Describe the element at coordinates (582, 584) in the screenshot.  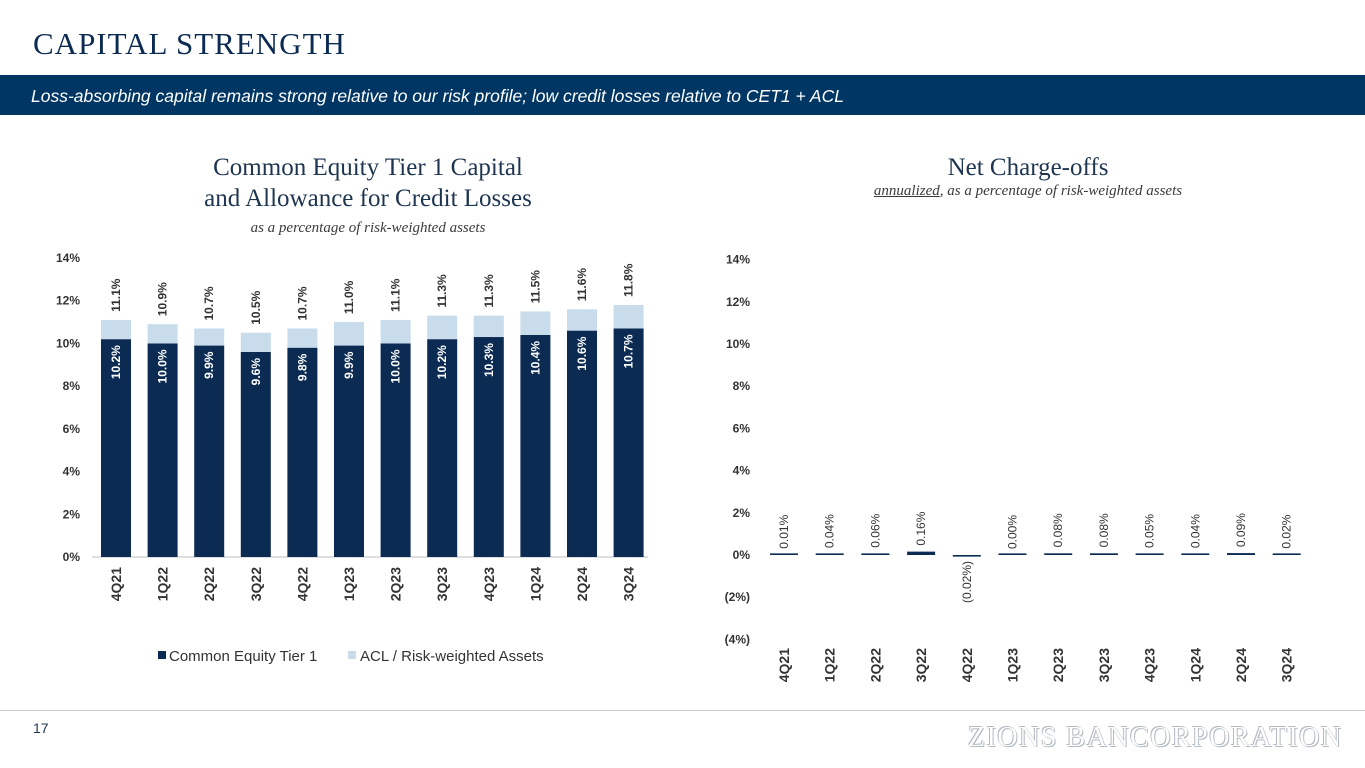
I see `left-x-category-label: 2Q24` at that location.